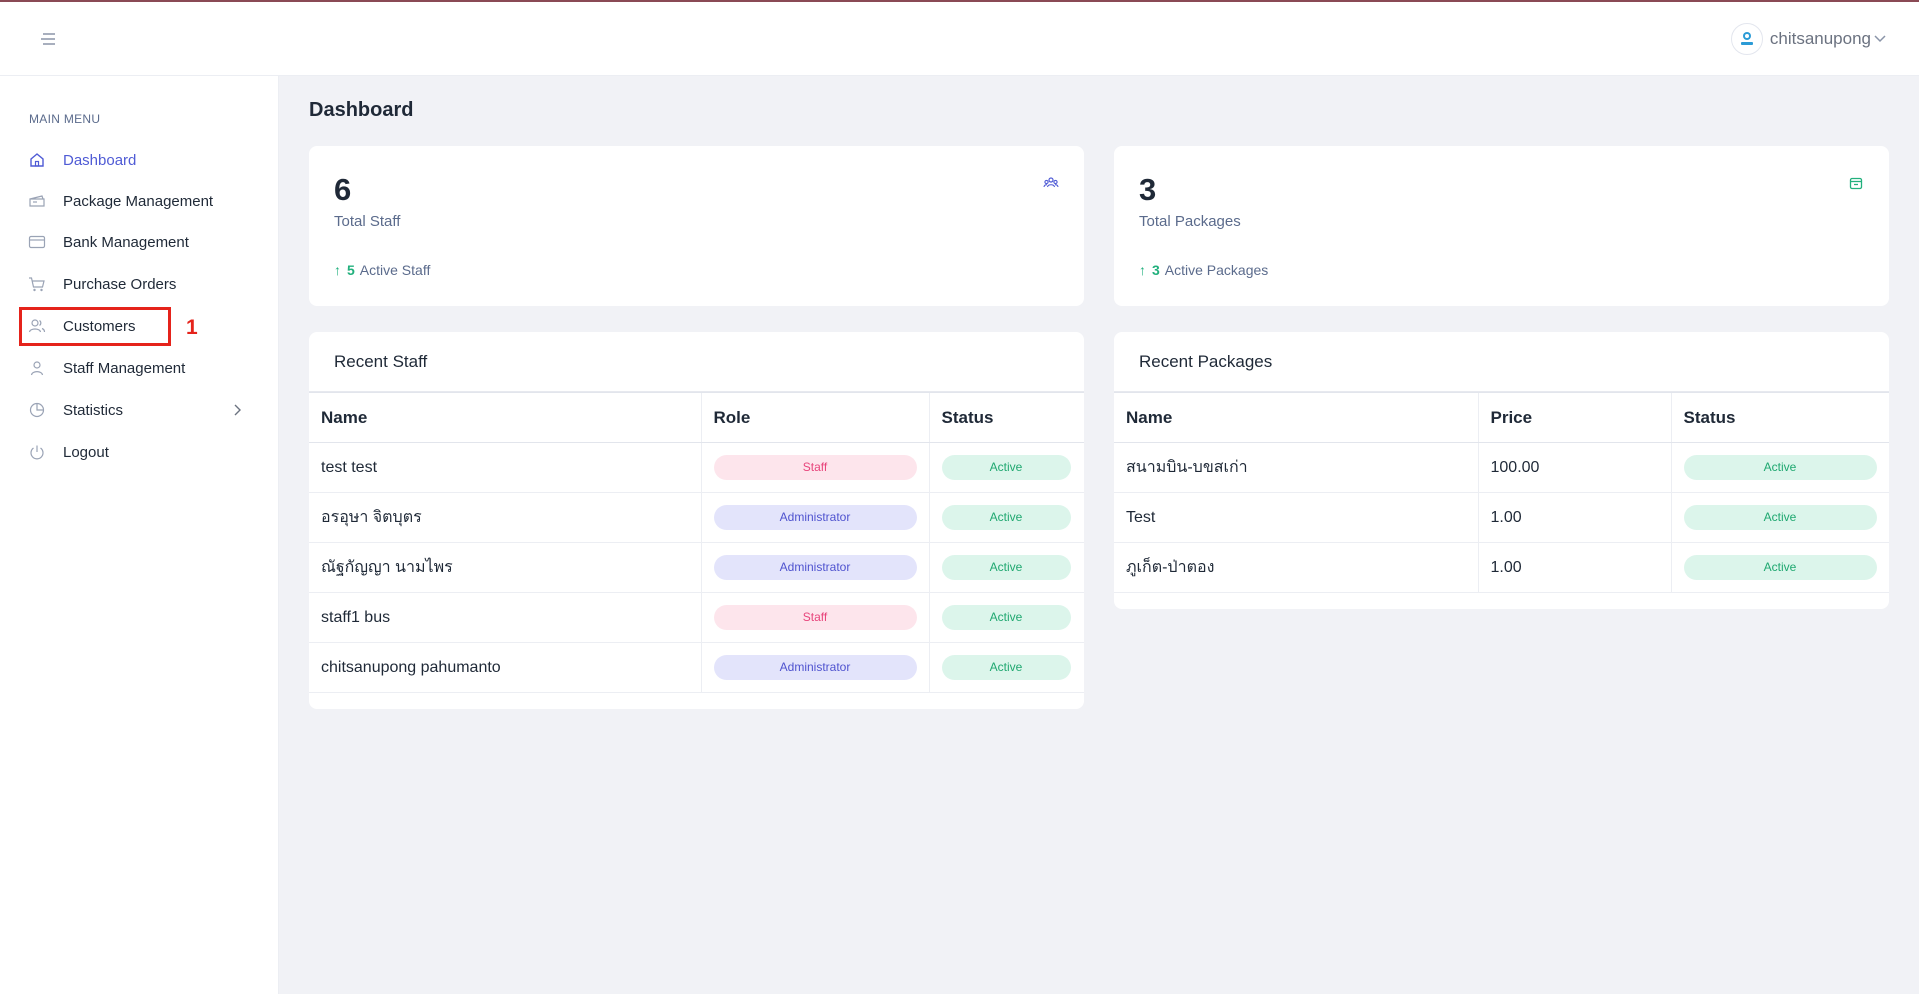  What do you see at coordinates (1574, 417) in the screenshot?
I see `column-header-price: Price` at bounding box center [1574, 417].